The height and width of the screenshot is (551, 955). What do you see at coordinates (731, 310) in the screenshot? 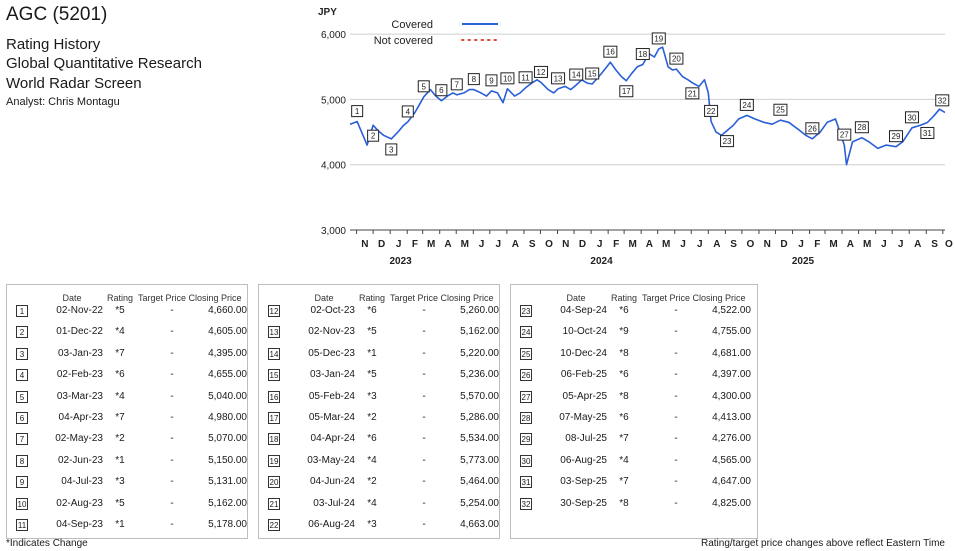
I see `closing-price-cell: 4,522.00` at bounding box center [731, 310].